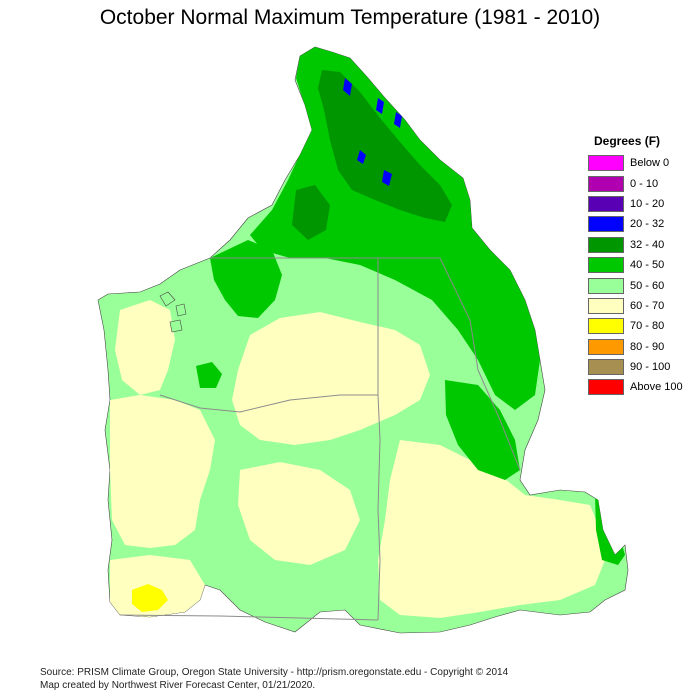 Image resolution: width=700 pixels, height=700 pixels. Describe the element at coordinates (385, 146) in the screenshot. I see `zone-32-40-rockies-core` at that location.